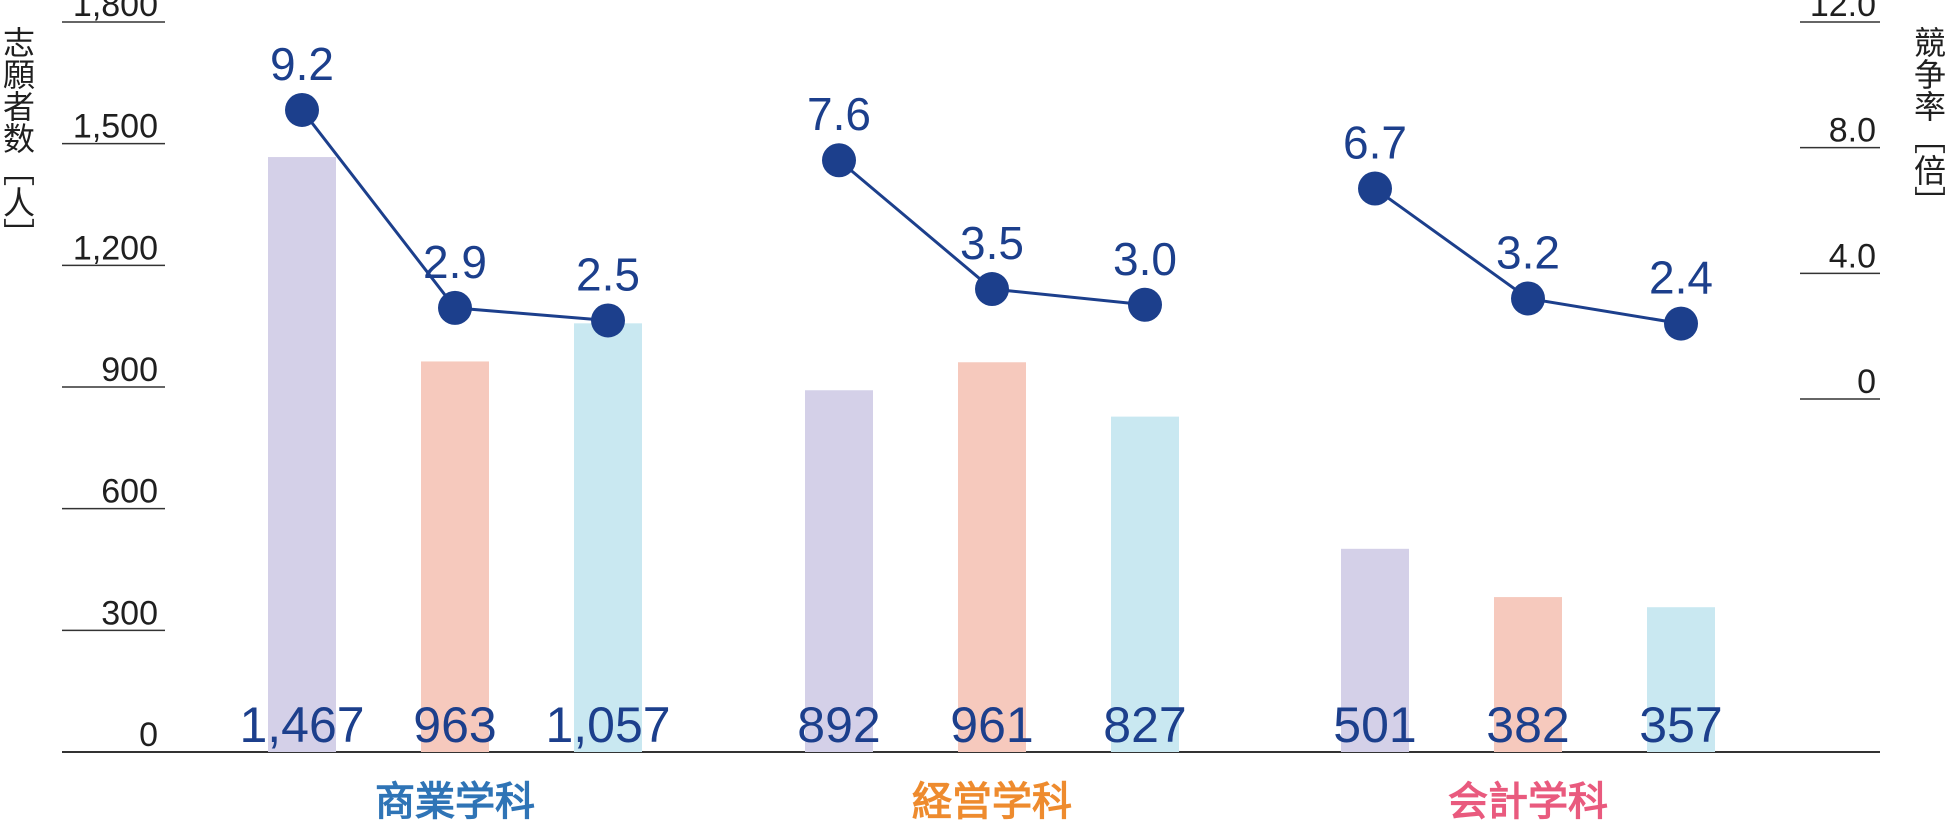  Describe the element at coordinates (454, 725) in the screenshot. I see `bar-value-label: 963` at that location.